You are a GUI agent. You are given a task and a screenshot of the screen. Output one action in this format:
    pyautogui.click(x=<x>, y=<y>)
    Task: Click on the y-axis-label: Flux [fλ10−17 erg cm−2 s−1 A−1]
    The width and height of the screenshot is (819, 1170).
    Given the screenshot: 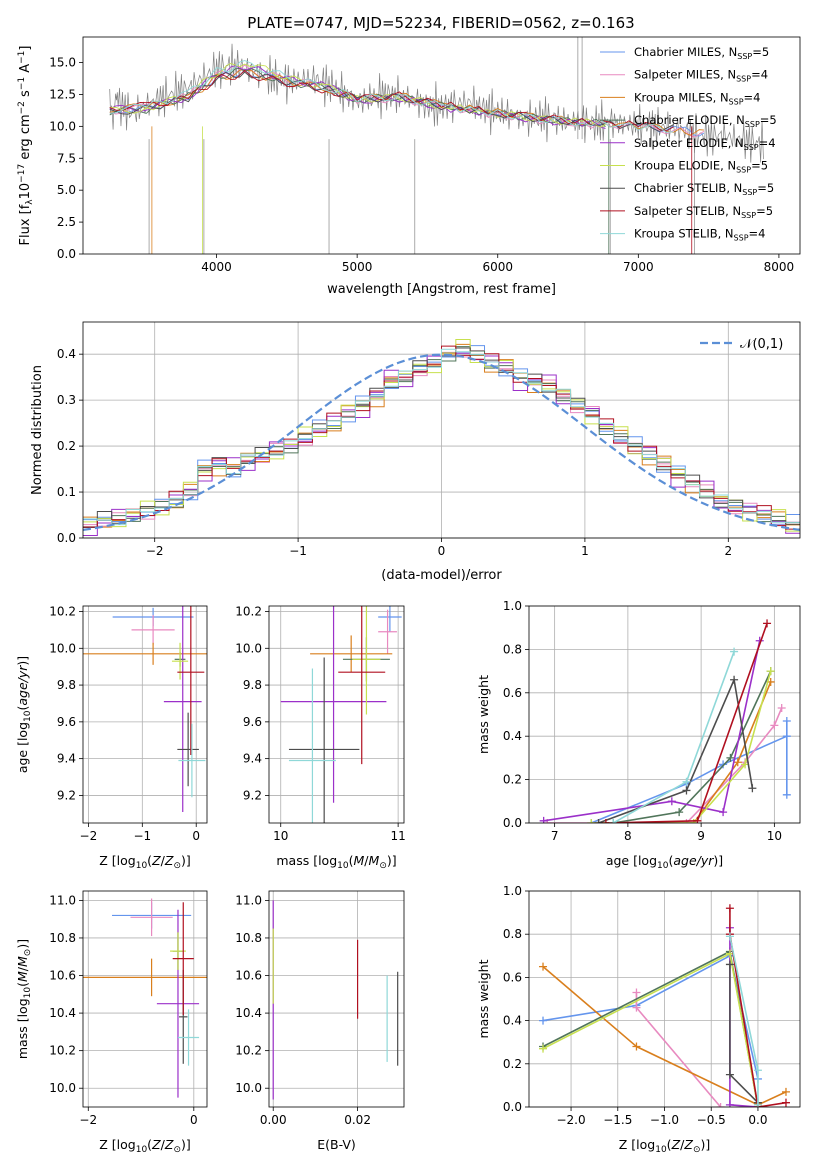 What is the action you would take?
    pyautogui.click(x=26, y=146)
    